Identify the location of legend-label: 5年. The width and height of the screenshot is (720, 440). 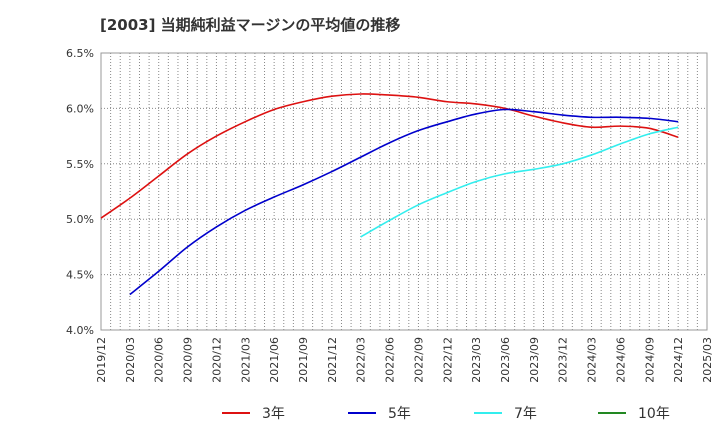
(399, 414).